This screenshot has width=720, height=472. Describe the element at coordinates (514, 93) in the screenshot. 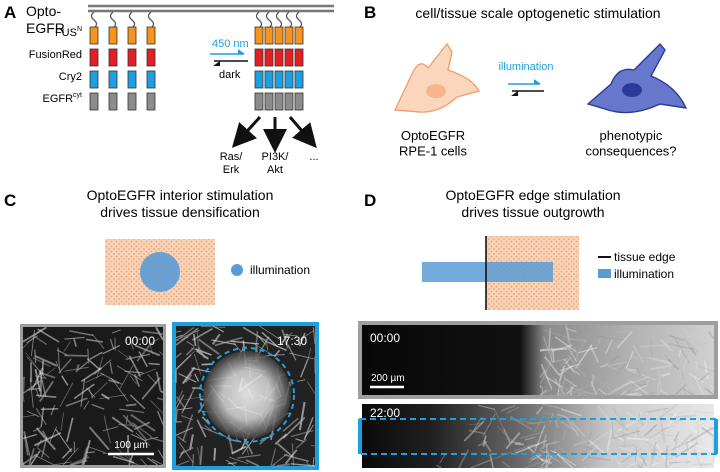

I see `b-reverse-arrowhead` at that location.